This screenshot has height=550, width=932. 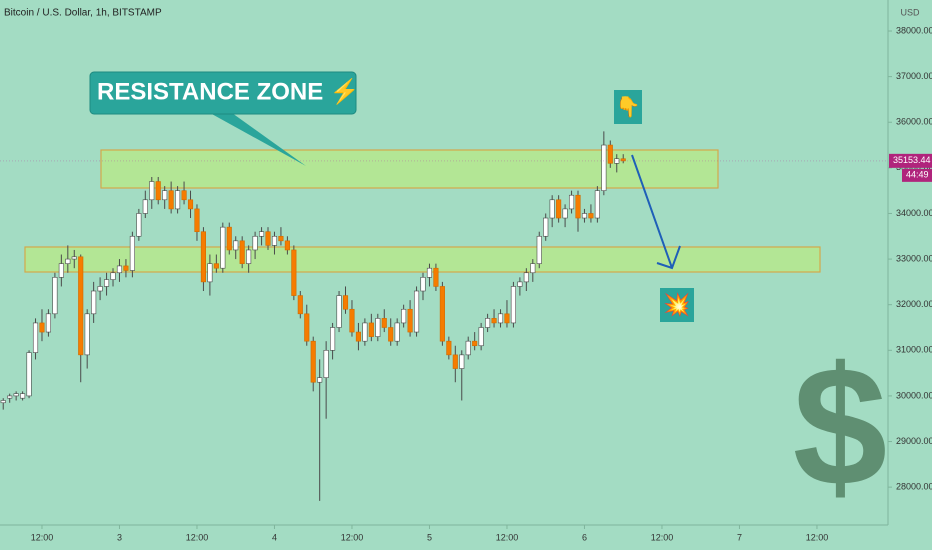 I want to click on pointing-icon: 👇, so click(x=628, y=106).